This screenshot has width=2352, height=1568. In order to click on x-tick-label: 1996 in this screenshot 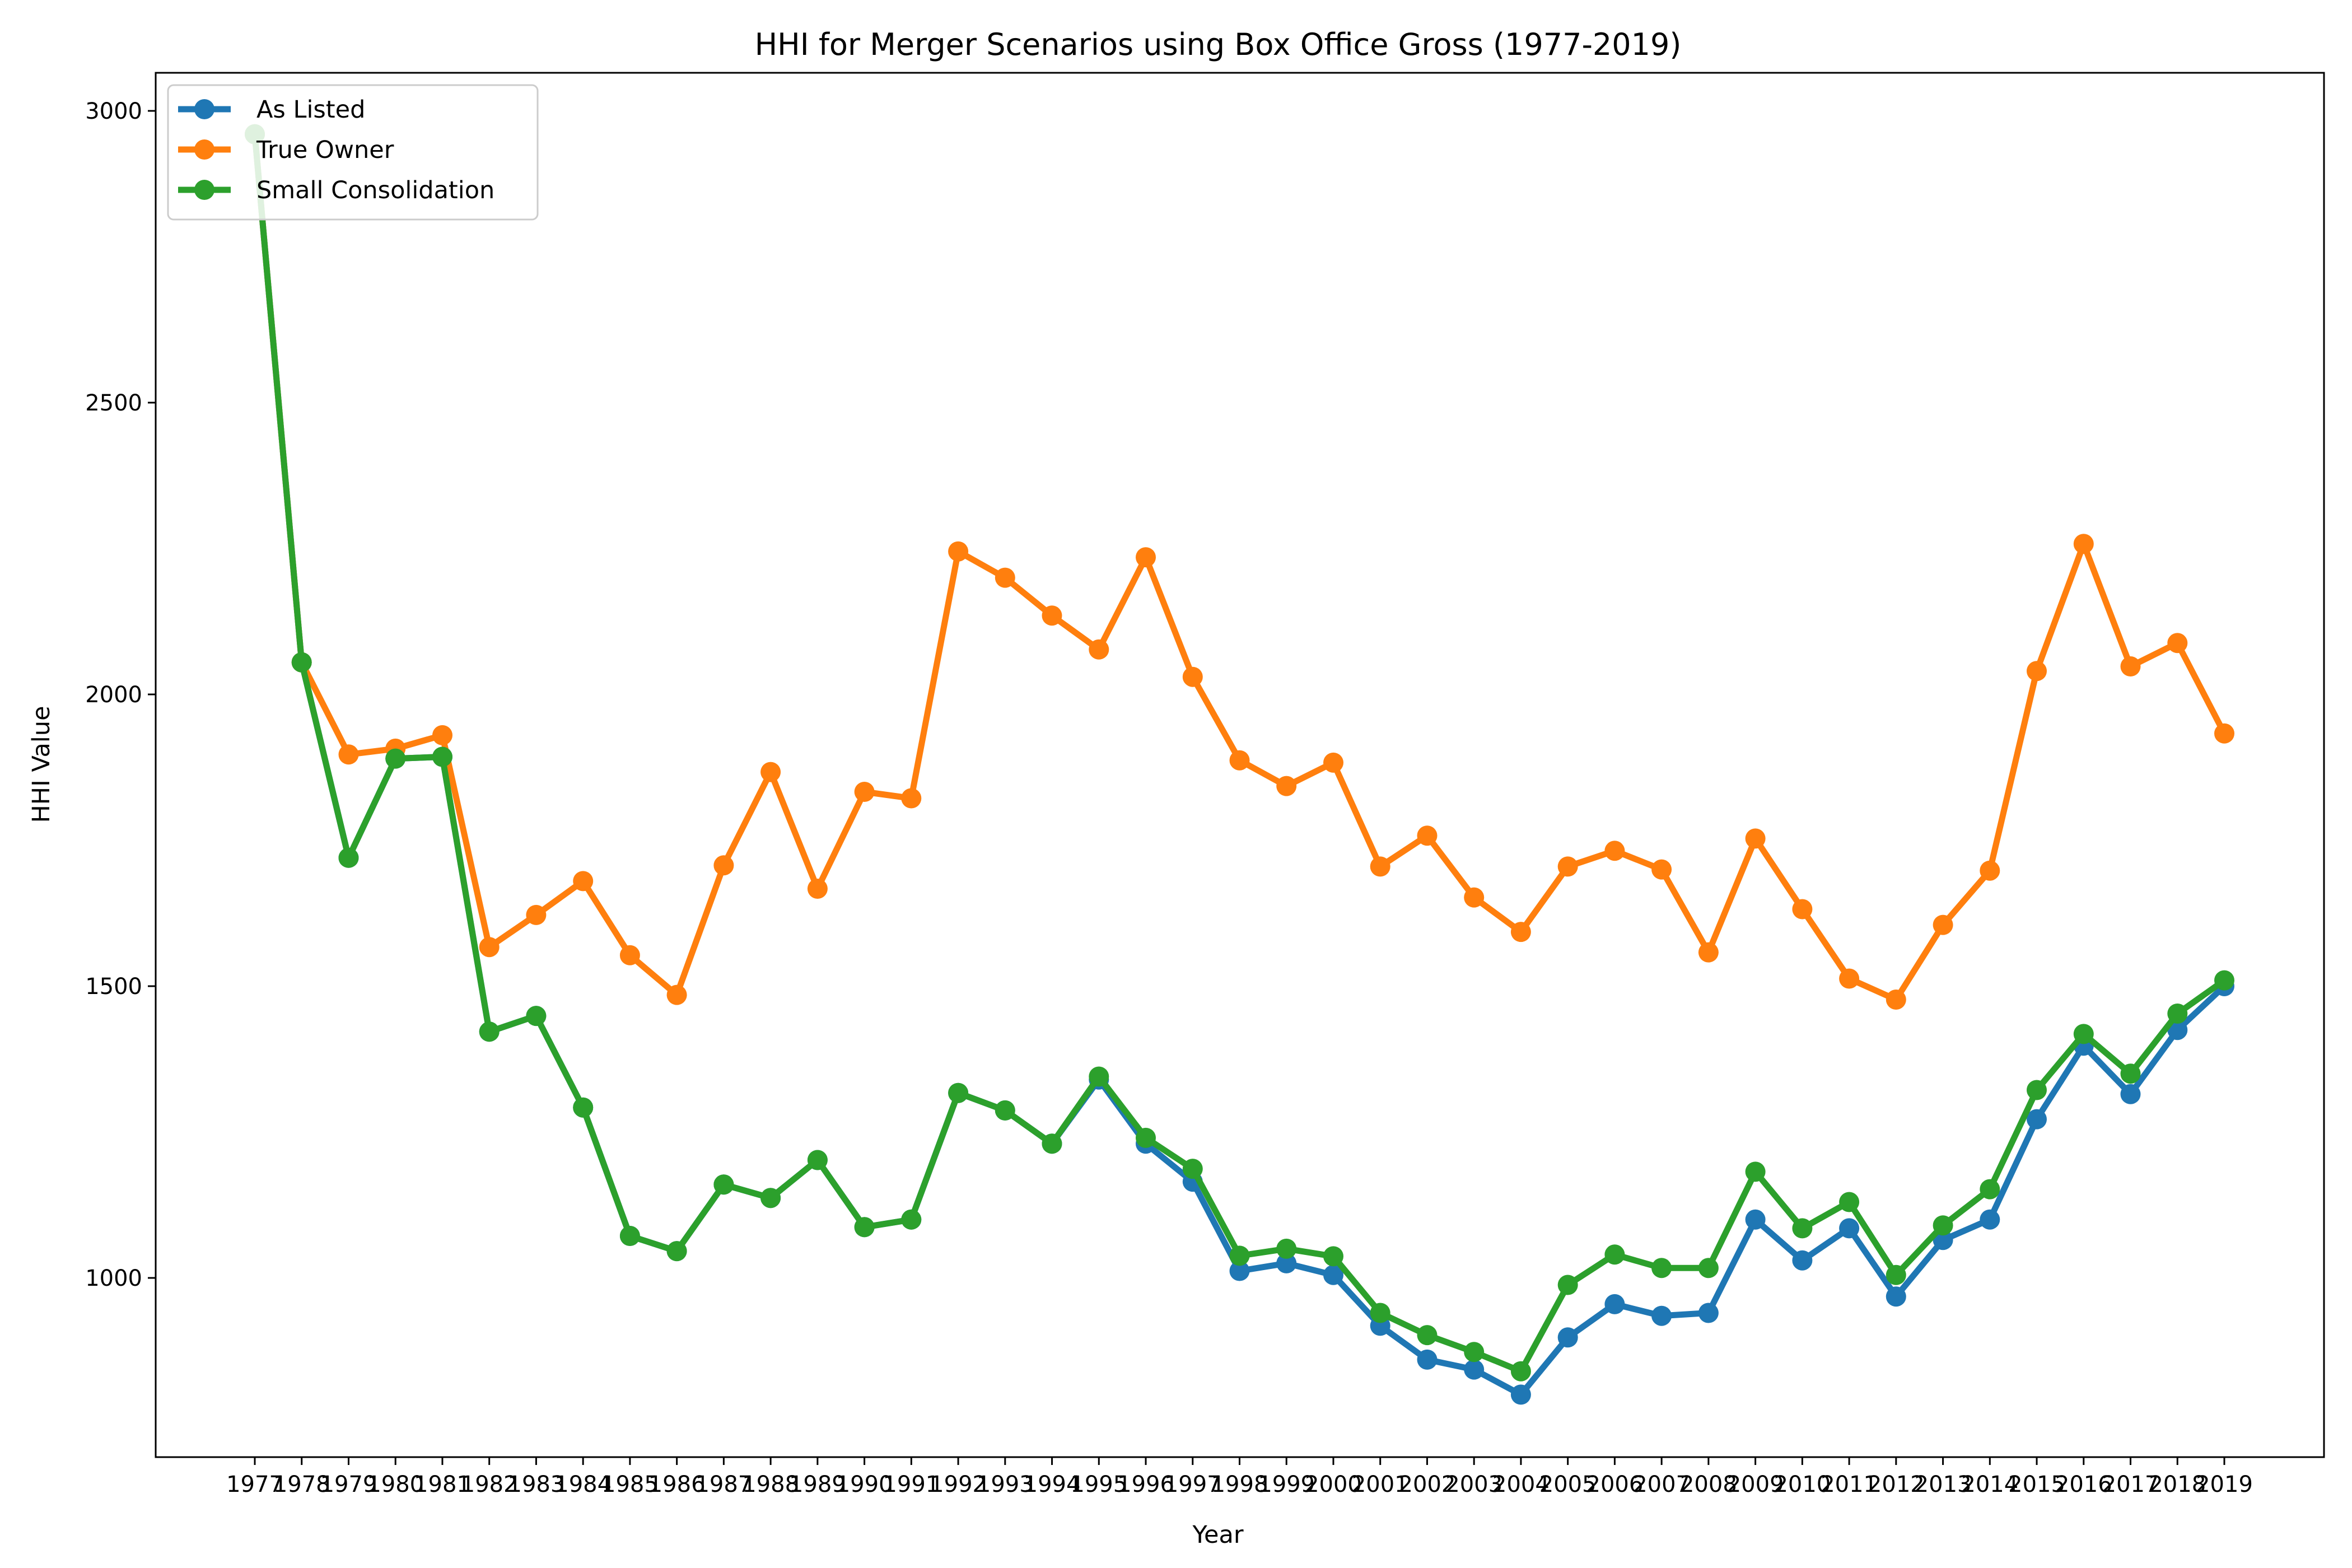, I will do `click(1146, 1485)`.